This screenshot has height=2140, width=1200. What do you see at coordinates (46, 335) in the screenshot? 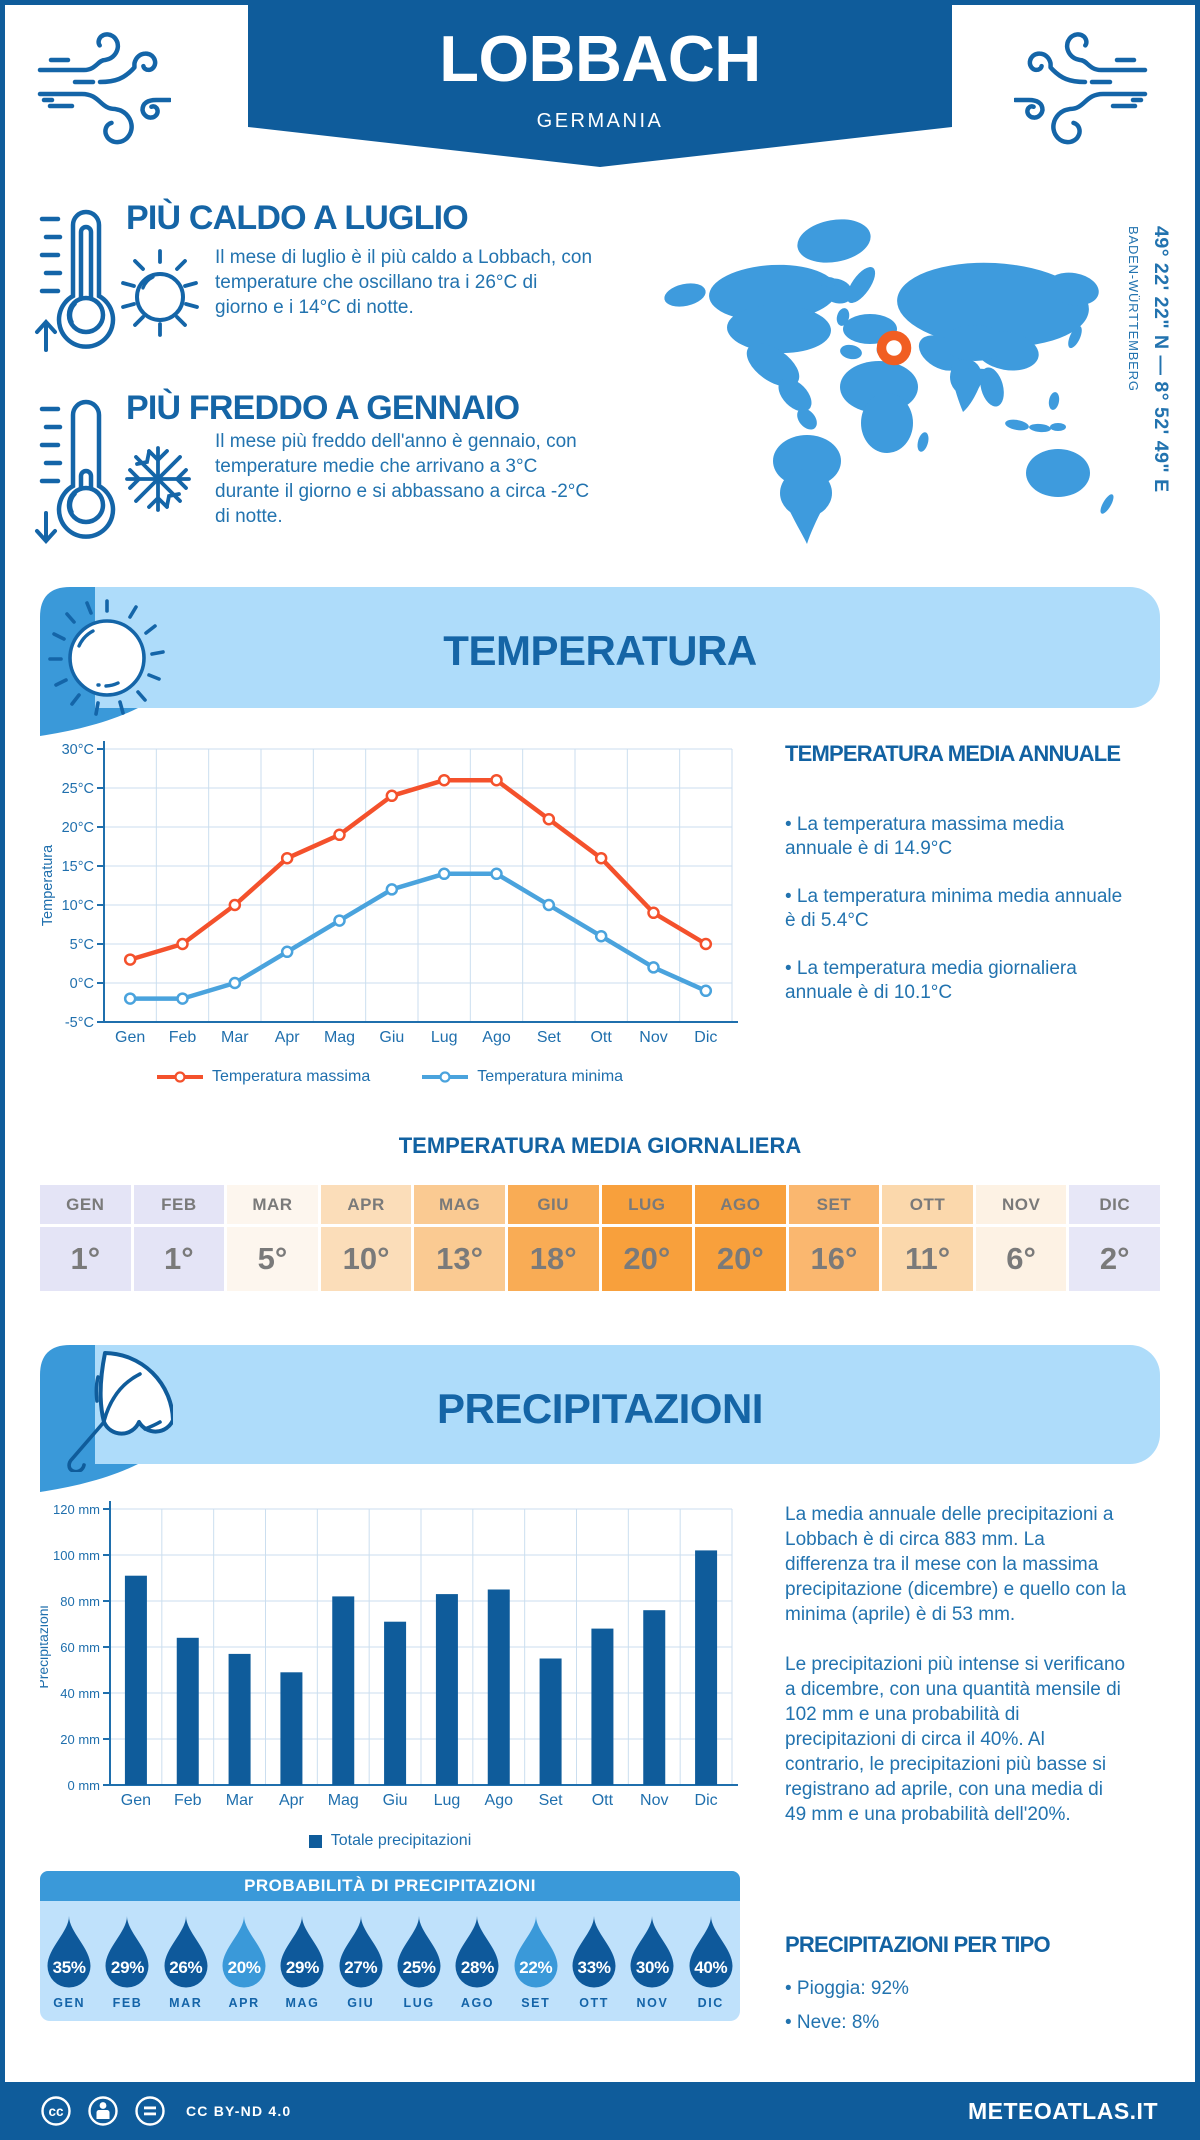
I see `arrow-up-icon` at bounding box center [46, 335].